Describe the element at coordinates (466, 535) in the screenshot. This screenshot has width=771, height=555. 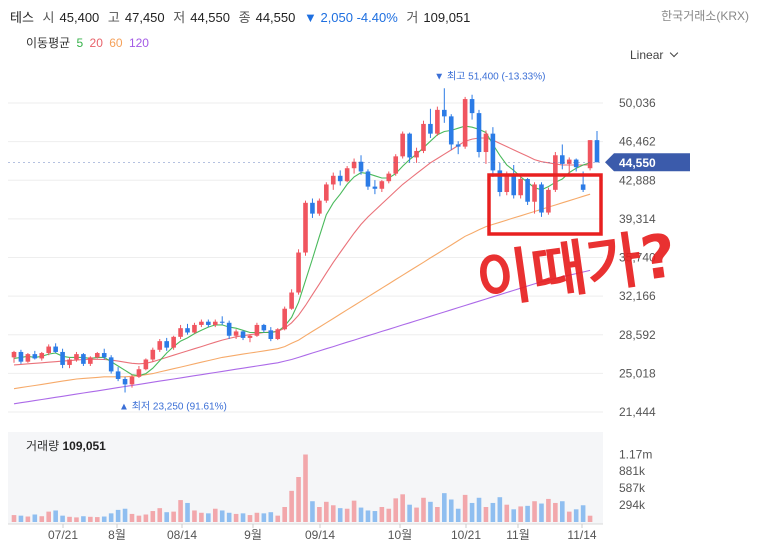
I see `x-tick-label: 10/21` at that location.